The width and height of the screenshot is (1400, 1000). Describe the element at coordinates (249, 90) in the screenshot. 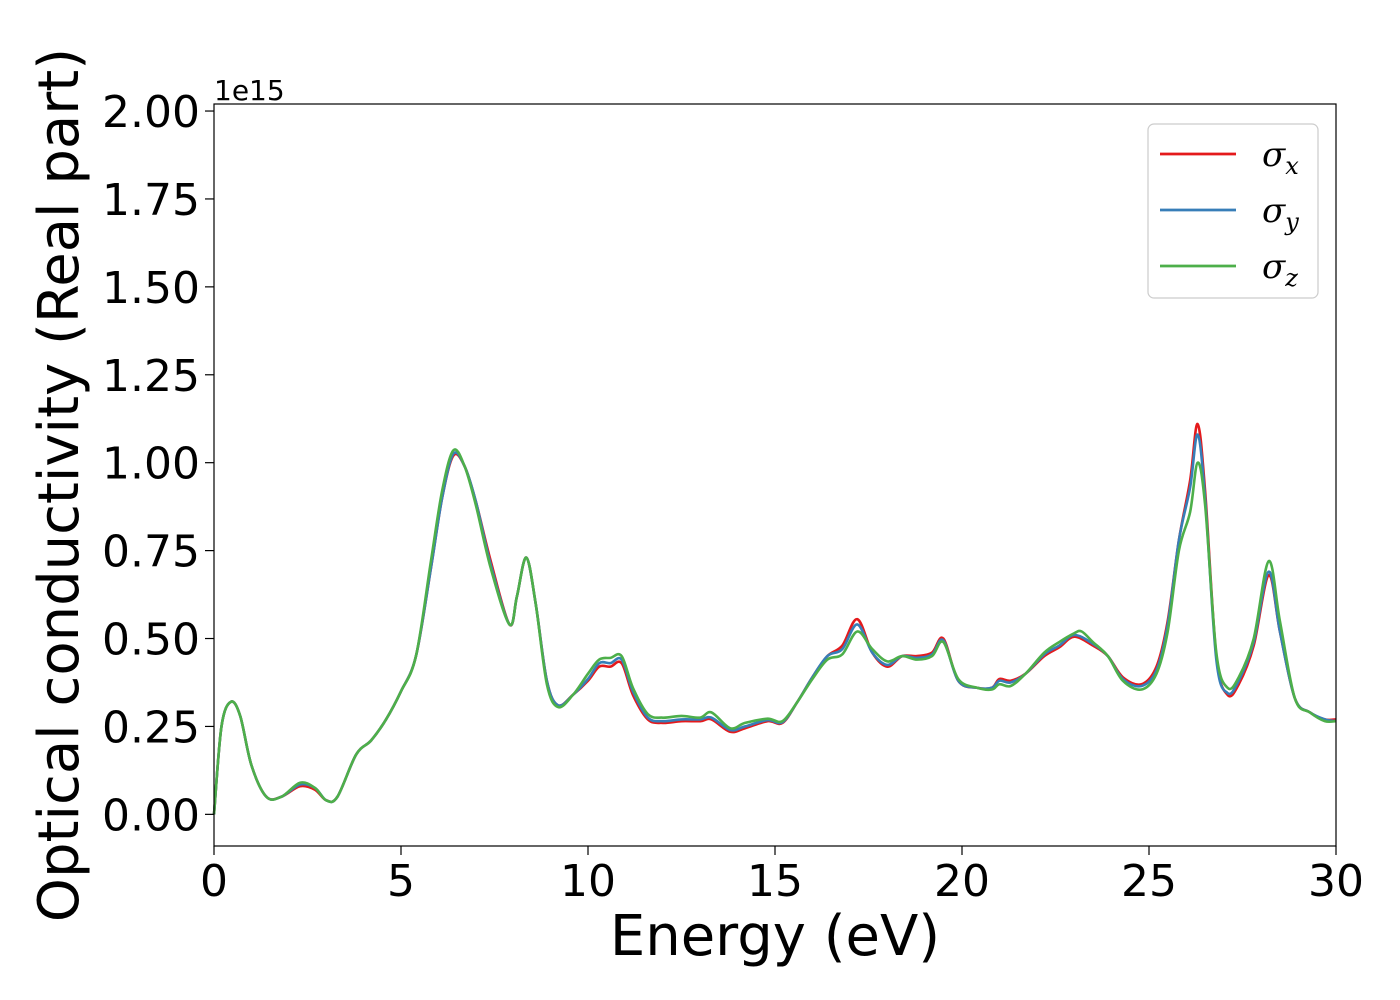

I see `y-offset-label: 1e15` at that location.